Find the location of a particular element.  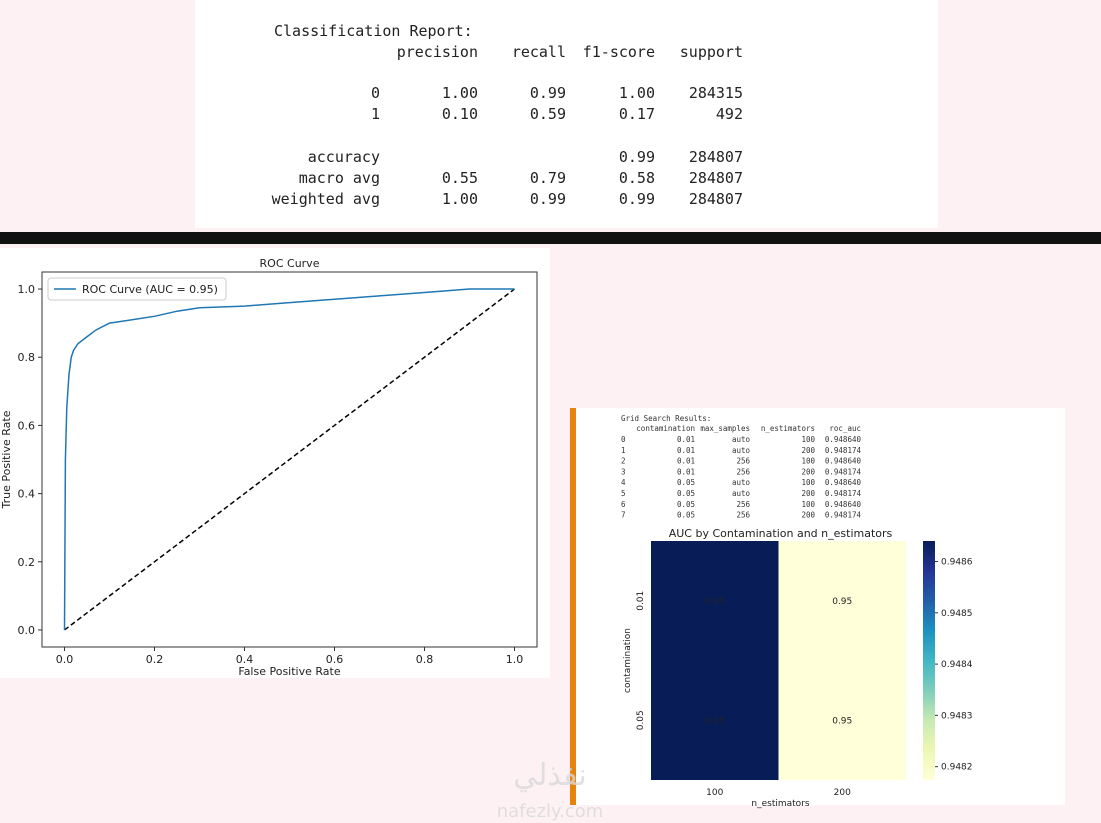

report-cell: 0.10 is located at coordinates (460, 114).